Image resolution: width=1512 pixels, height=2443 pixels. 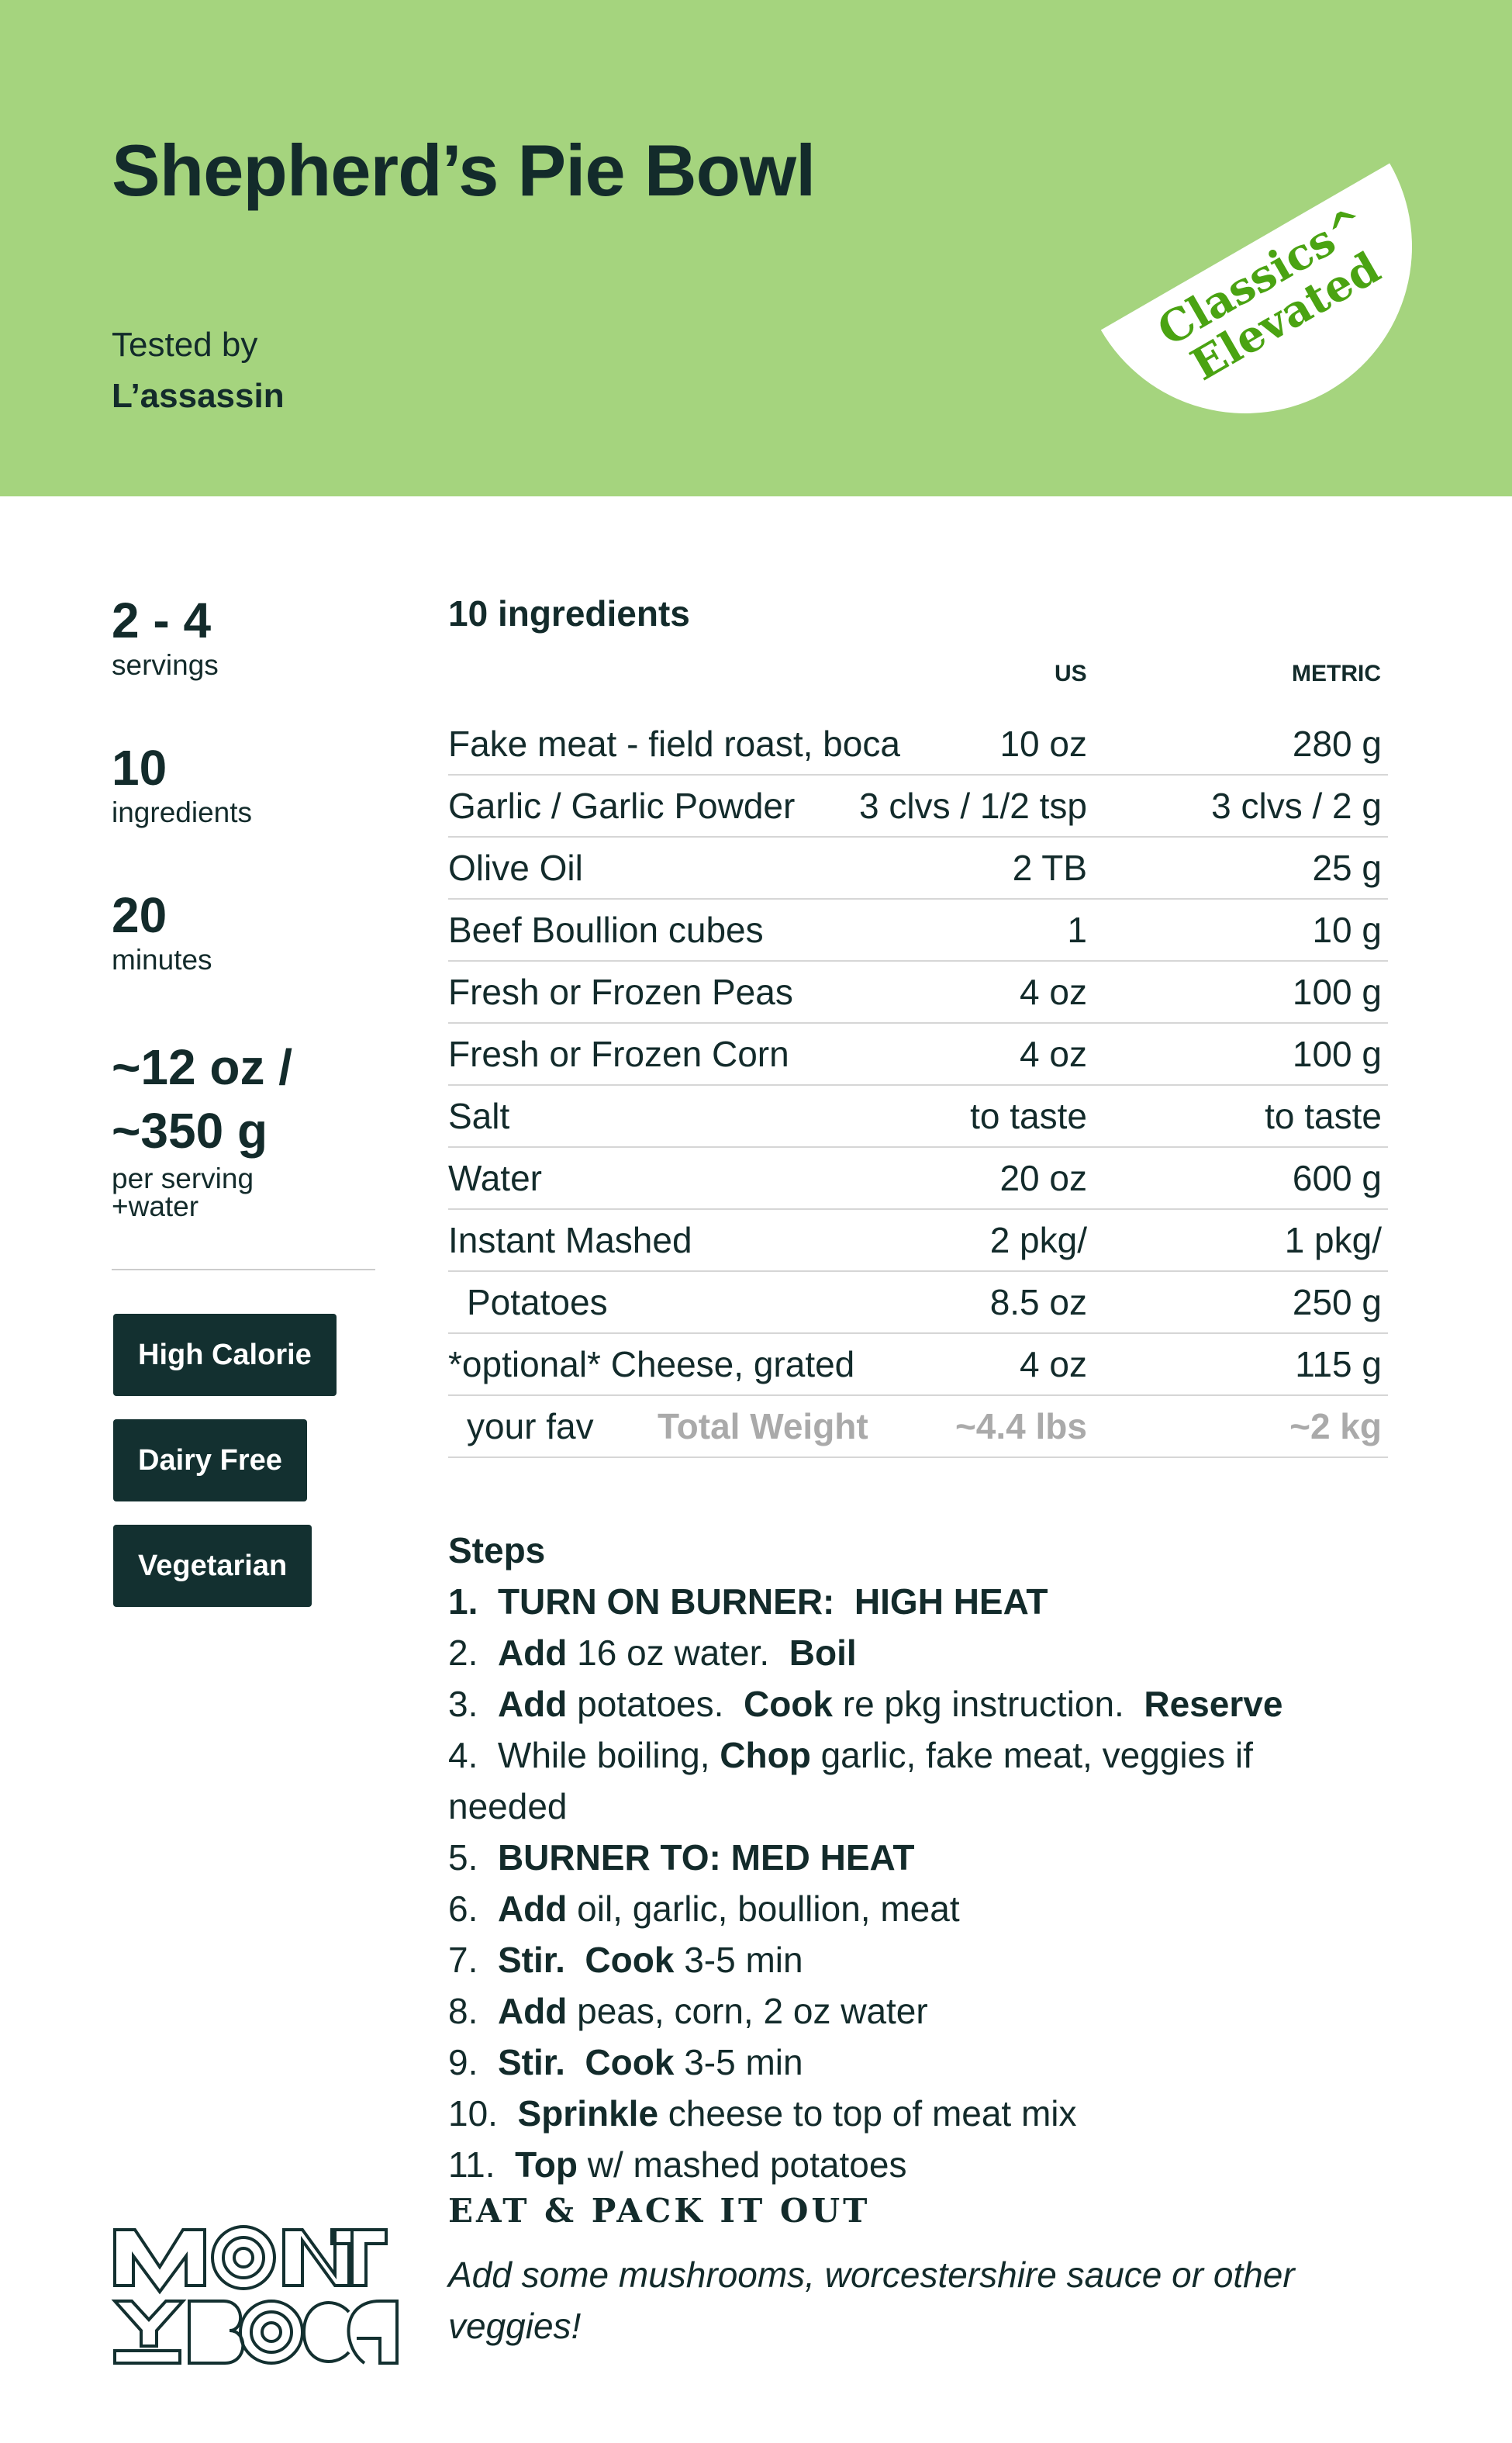 I want to click on ingredient-row: Fake meat - field roast, boca 10 oz 280 g, so click(x=918, y=745).